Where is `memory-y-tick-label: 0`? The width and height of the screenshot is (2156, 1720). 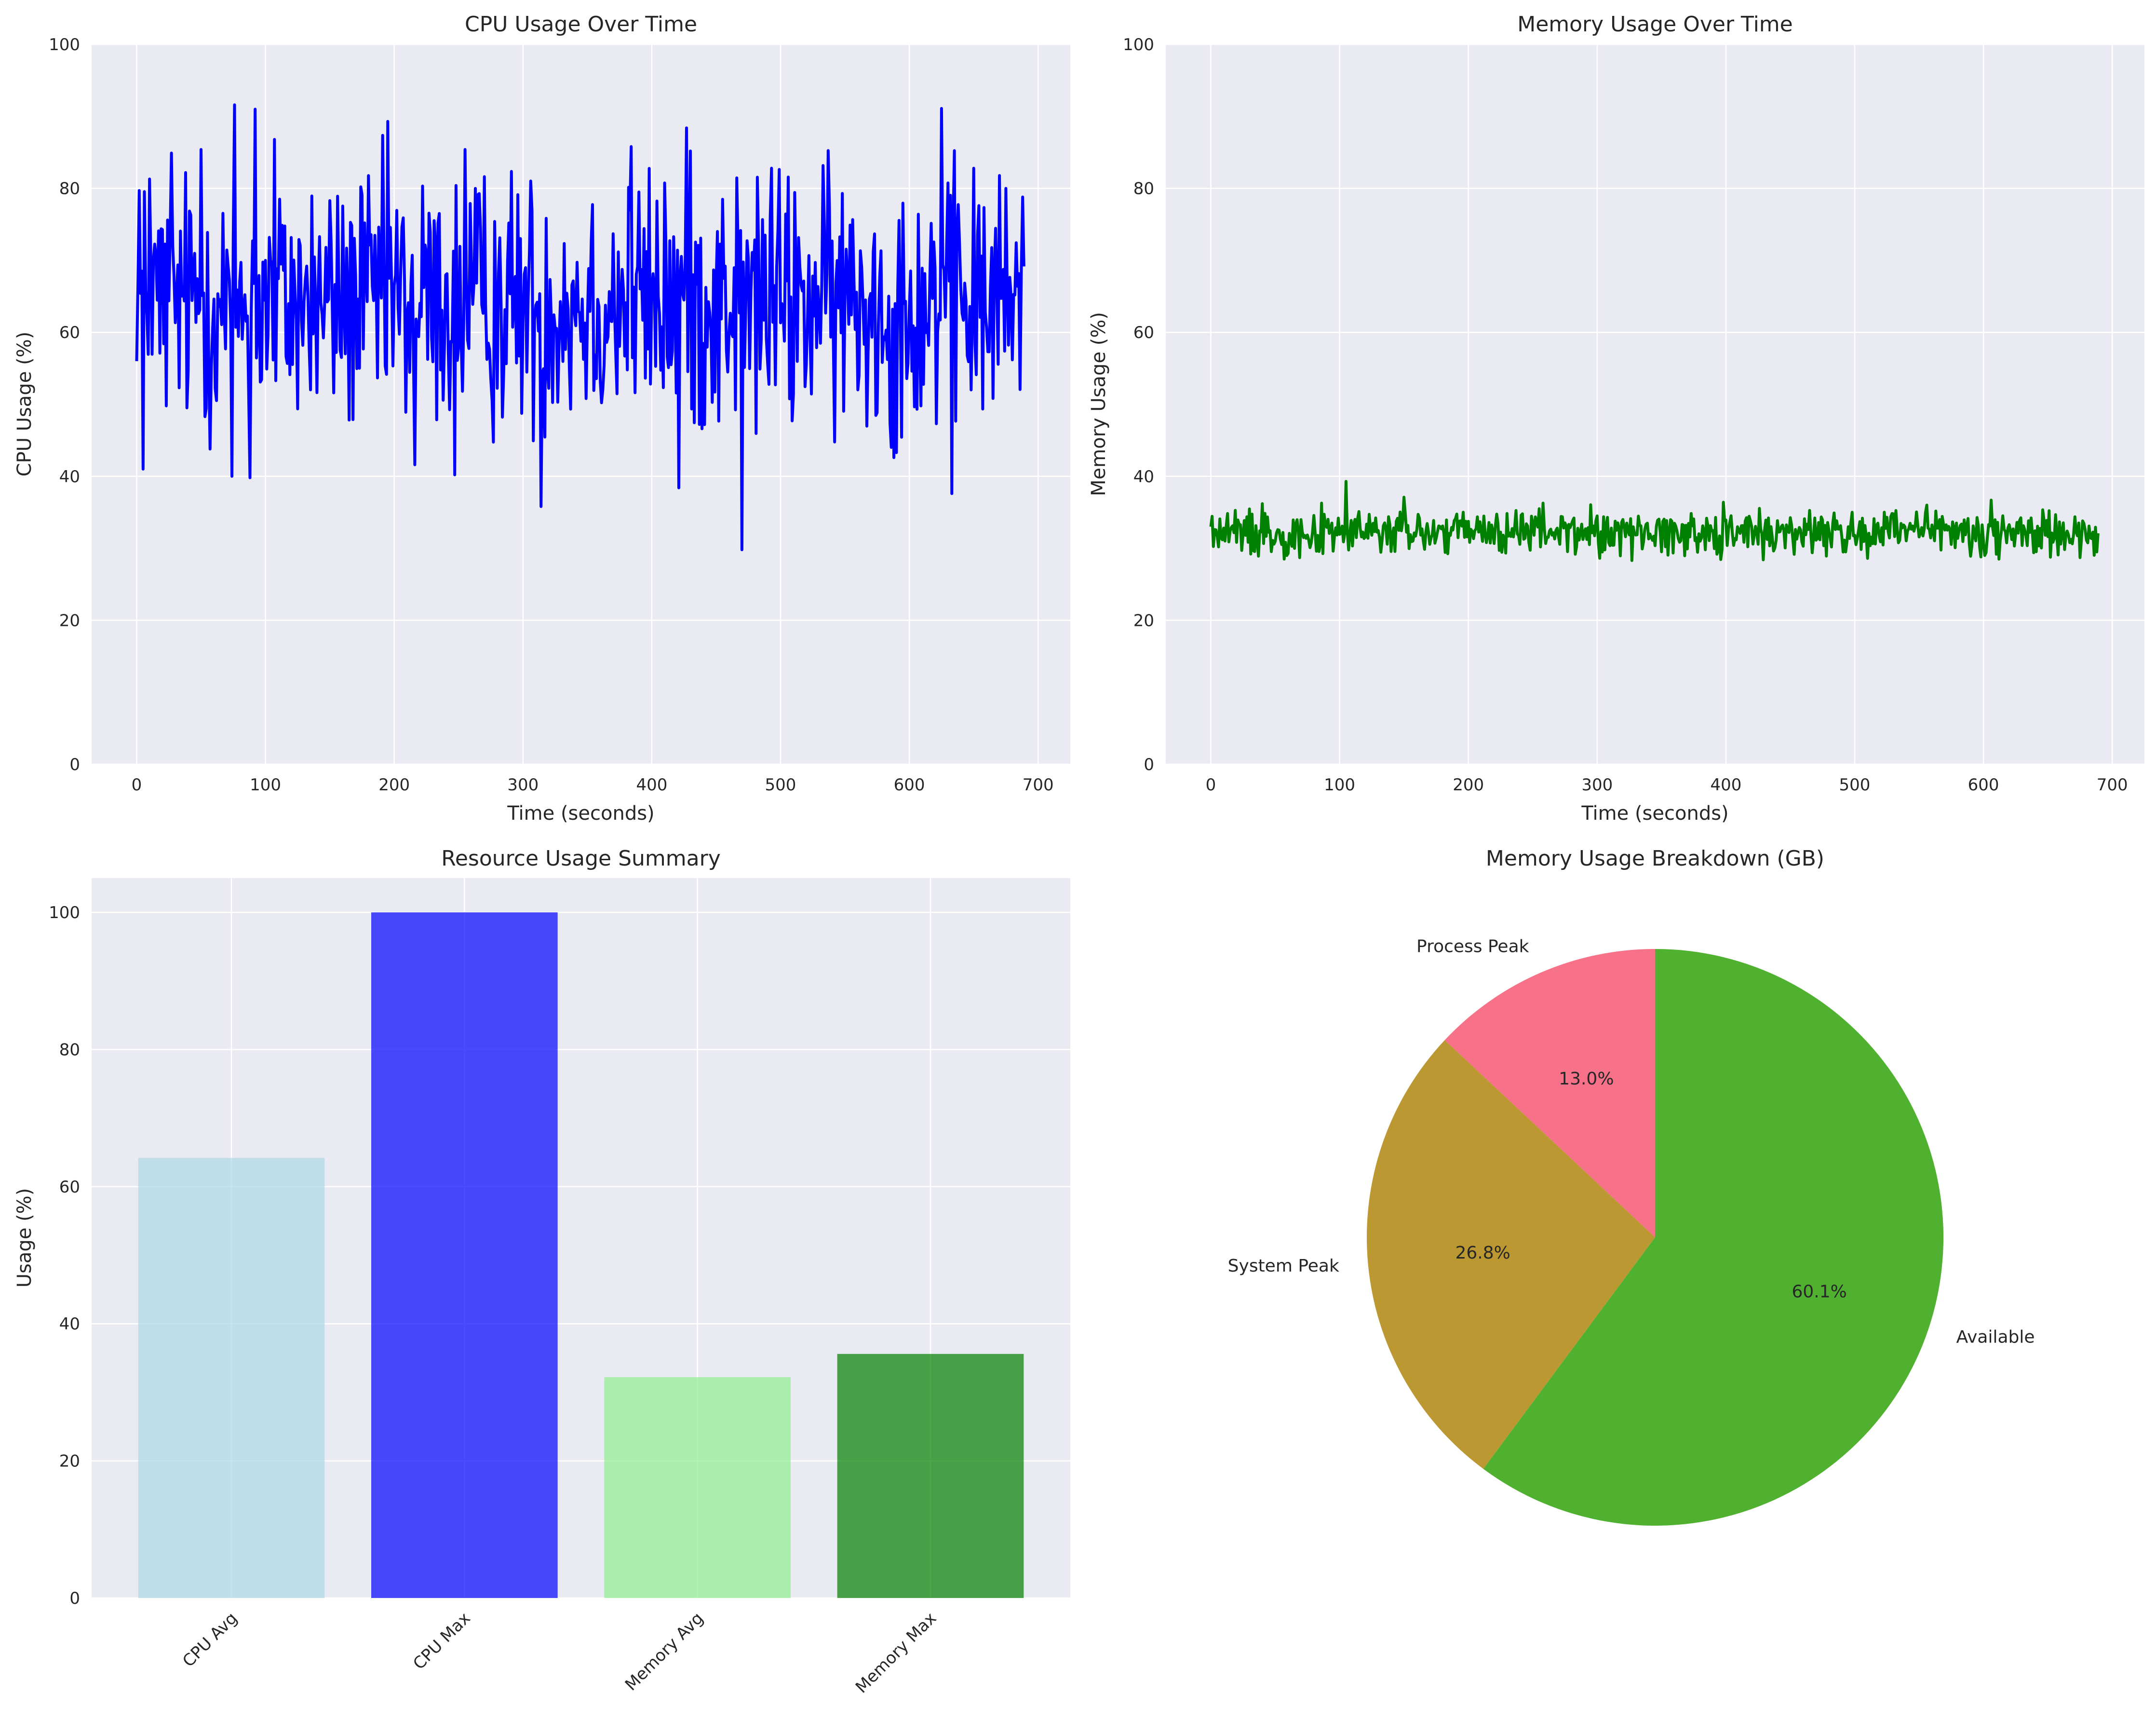
memory-y-tick-label: 0 is located at coordinates (1149, 764).